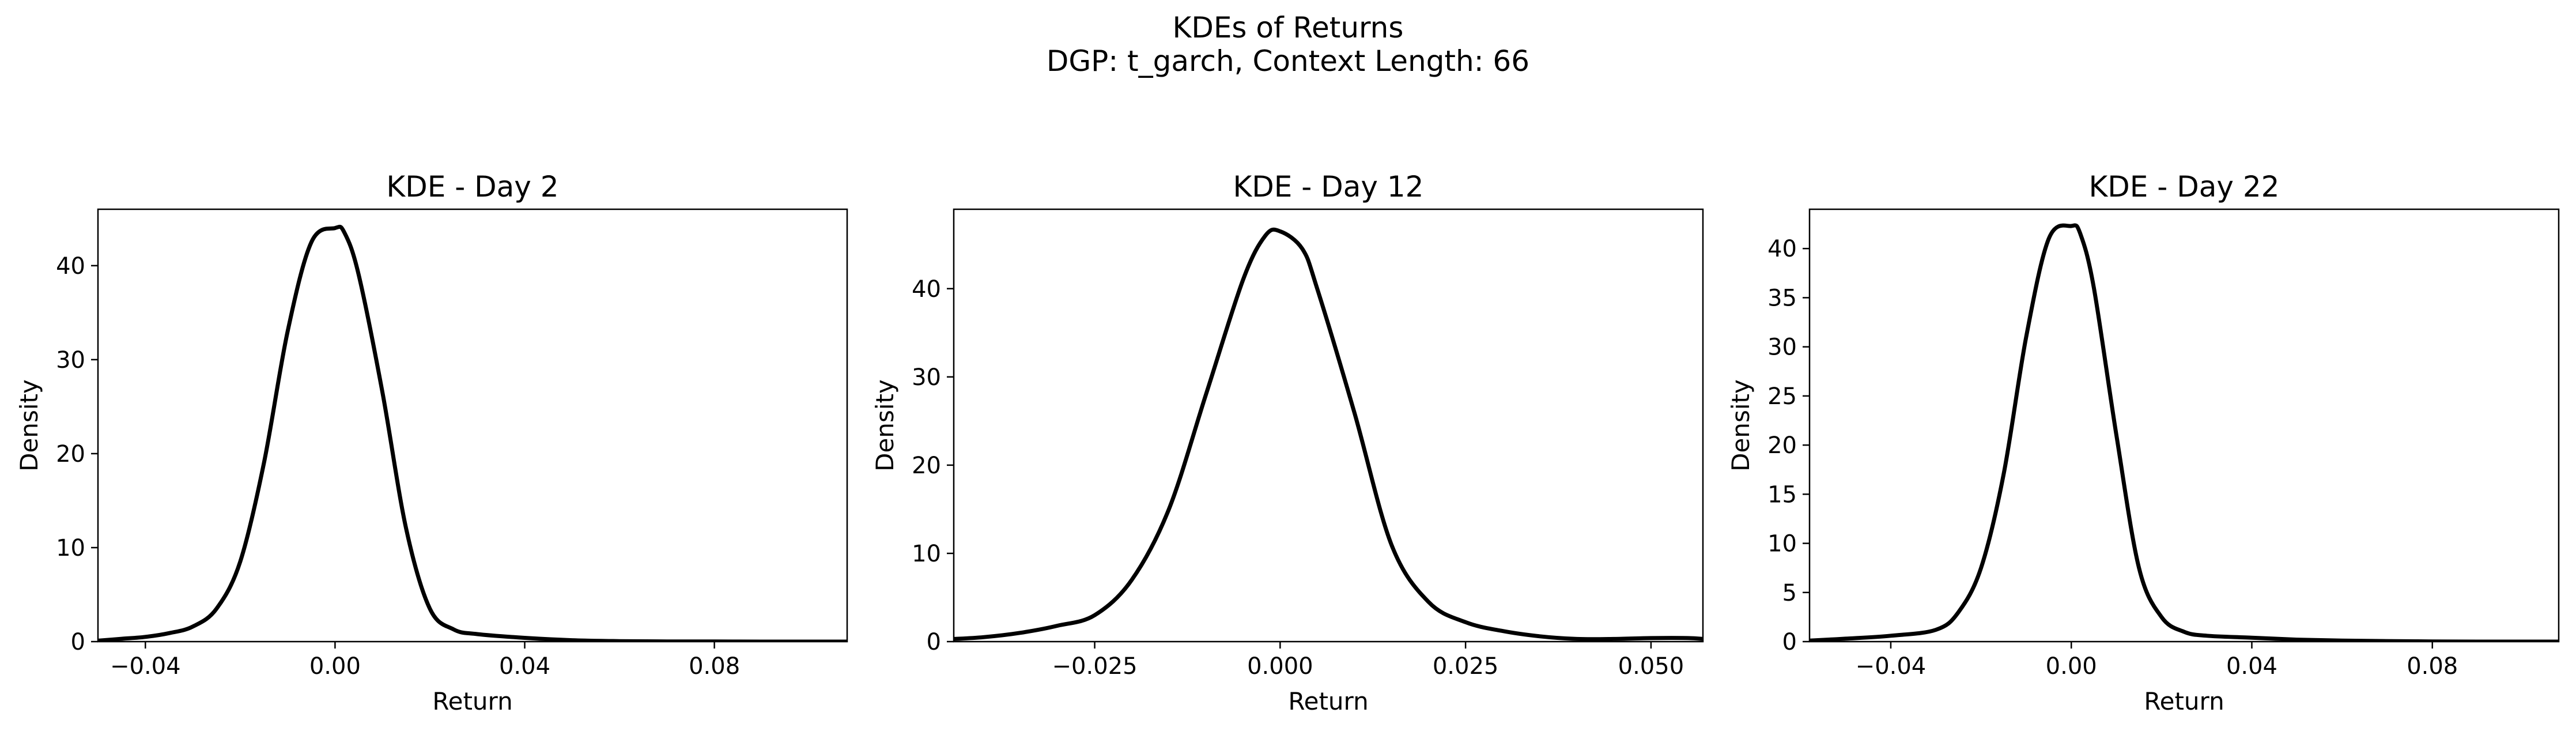 The image size is (2576, 735). What do you see at coordinates (2184, 186) in the screenshot?
I see `panel-title: KDE - Day 22` at bounding box center [2184, 186].